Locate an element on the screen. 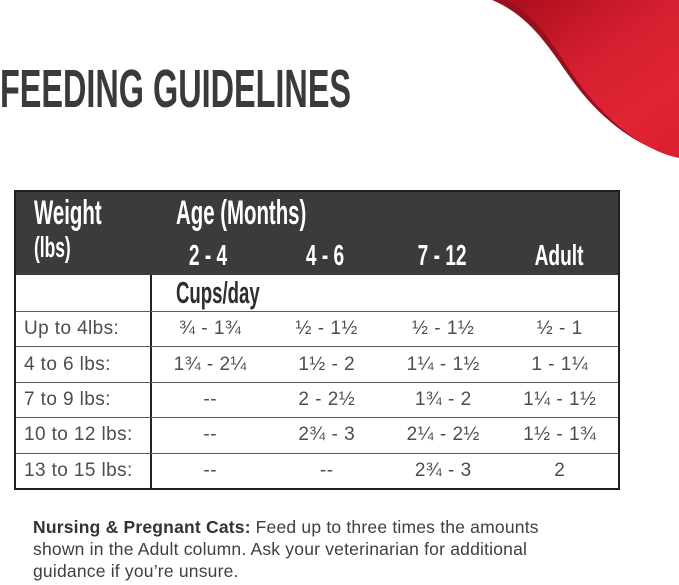 Image resolution: width=679 pixels, height=585 pixels. age-header-label: Age (Months) is located at coordinates (241, 213).